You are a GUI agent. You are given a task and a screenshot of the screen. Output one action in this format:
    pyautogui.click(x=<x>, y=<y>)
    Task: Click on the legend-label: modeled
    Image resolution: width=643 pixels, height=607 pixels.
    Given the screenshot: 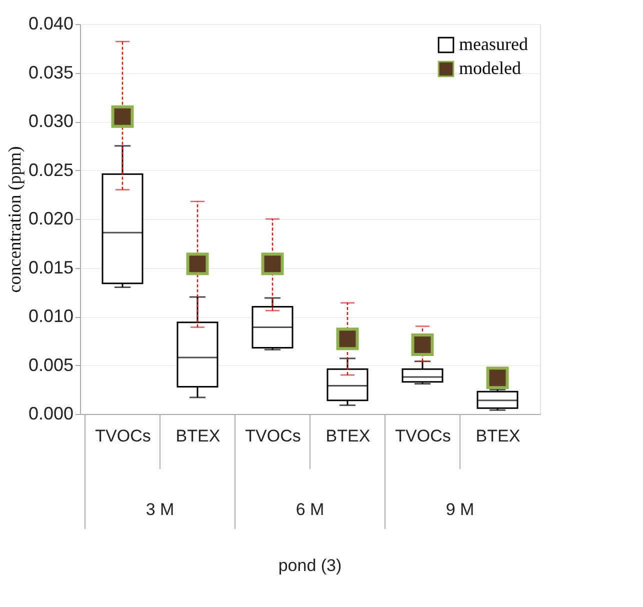 What is the action you would take?
    pyautogui.click(x=490, y=68)
    